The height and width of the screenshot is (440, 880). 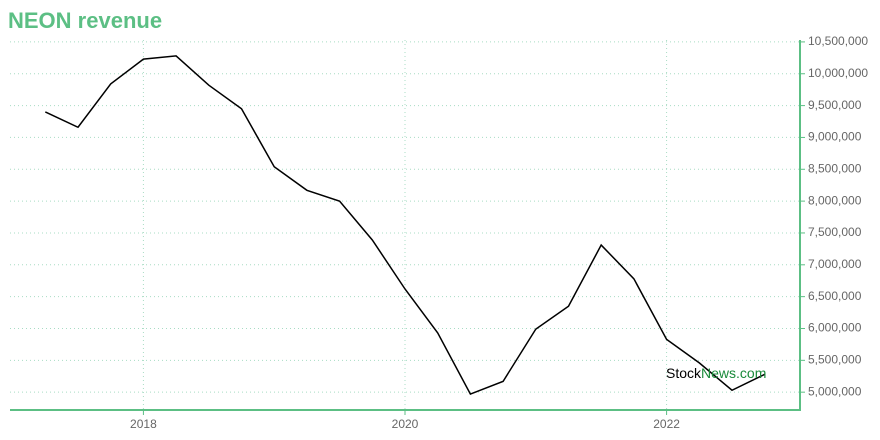 I want to click on x-tick-label: 2018, so click(x=143, y=424).